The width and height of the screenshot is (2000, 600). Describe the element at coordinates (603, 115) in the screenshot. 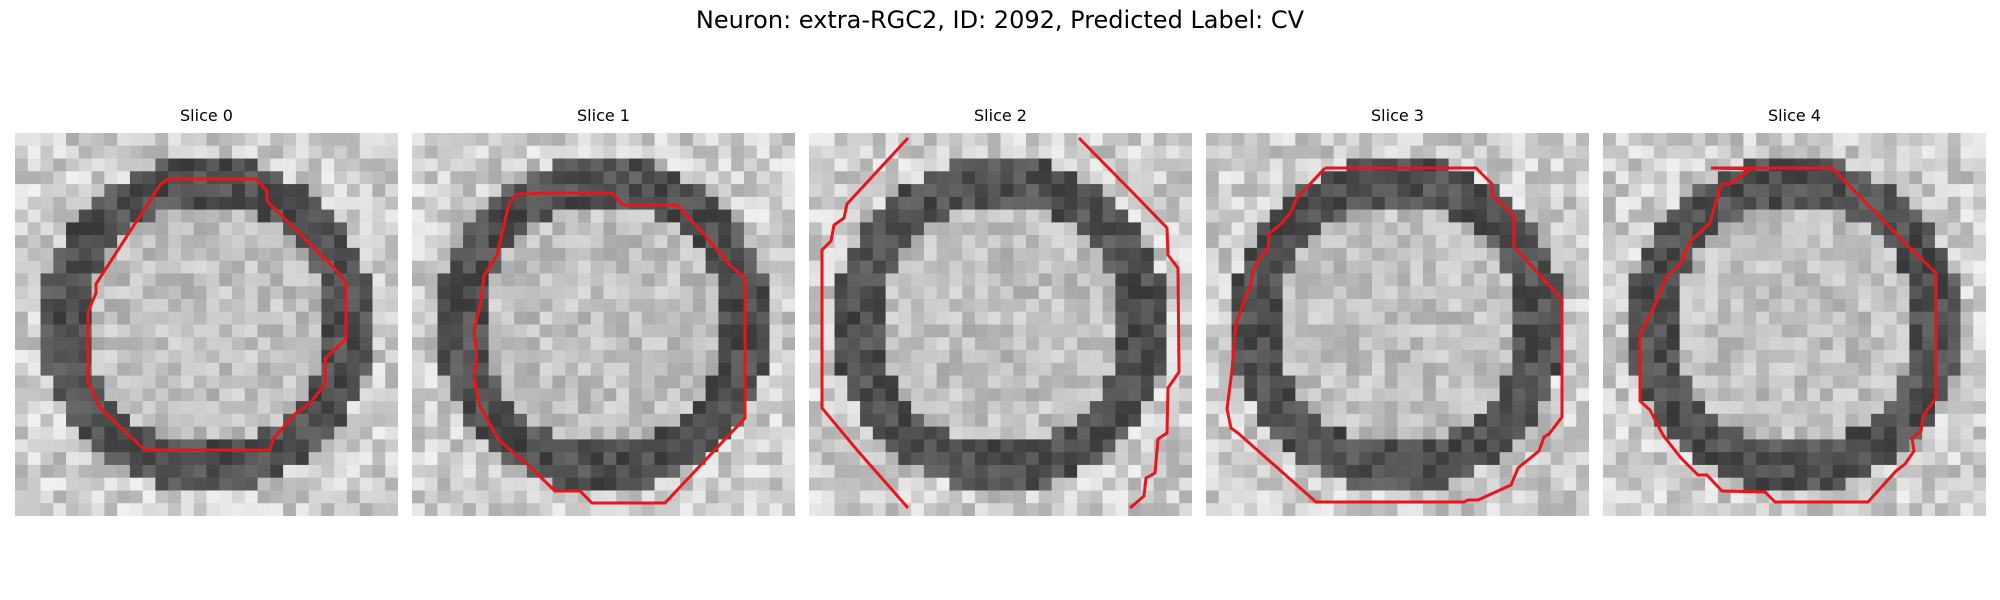

I see `slice-title: Slice 1` at that location.